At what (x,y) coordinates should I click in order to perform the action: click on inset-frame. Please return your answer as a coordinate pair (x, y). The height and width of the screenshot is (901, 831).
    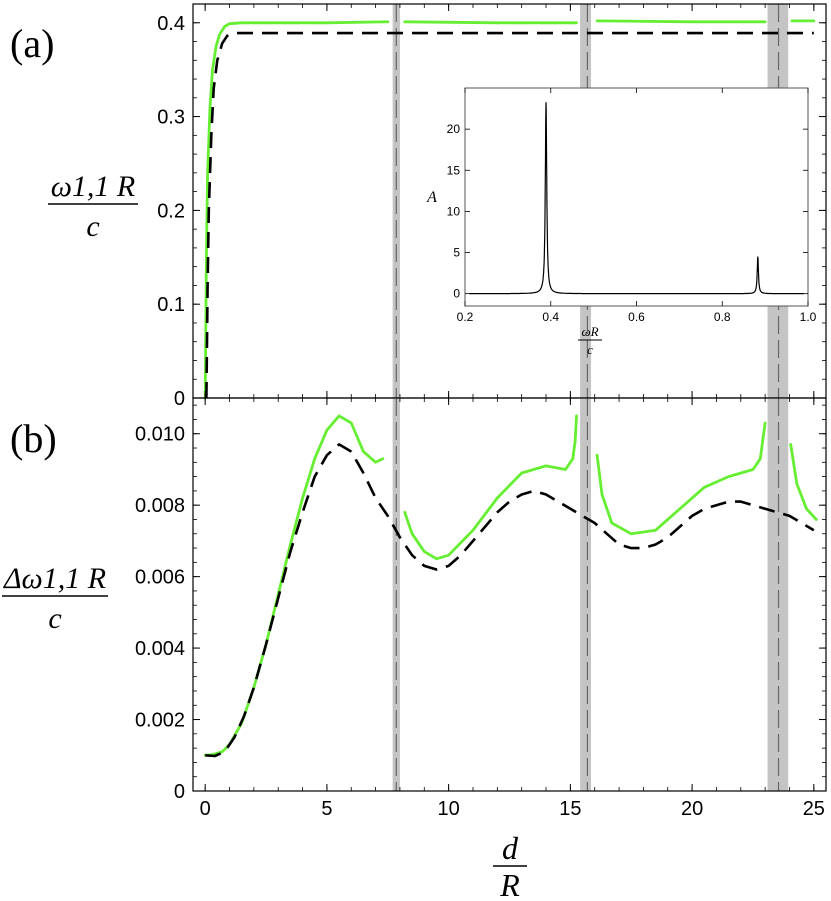
    Looking at the image, I should click on (636, 197).